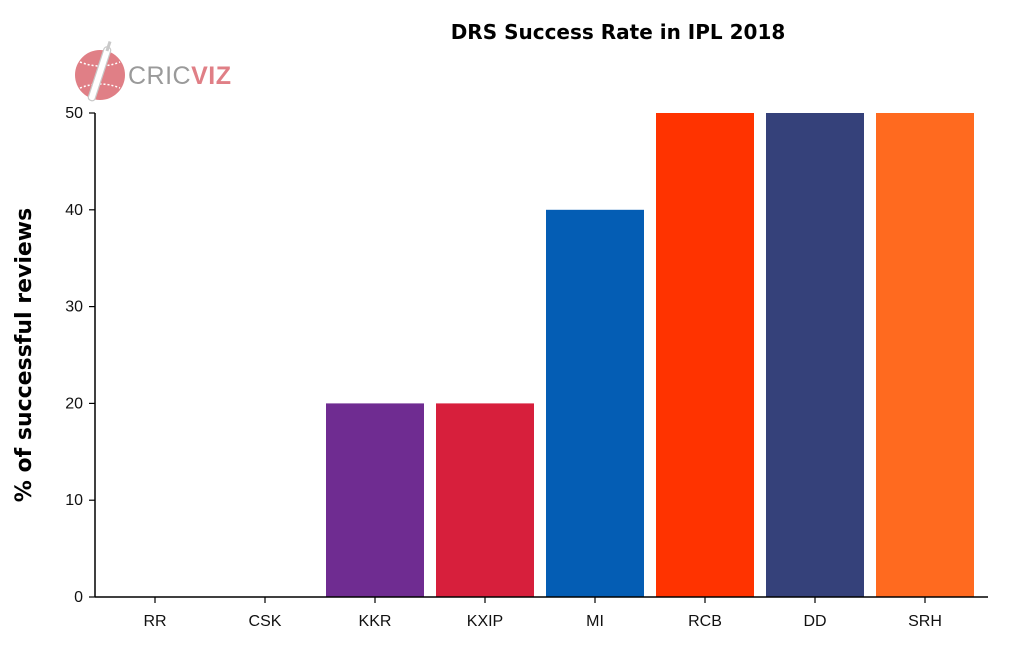  I want to click on bar-kxip, so click(485, 500).